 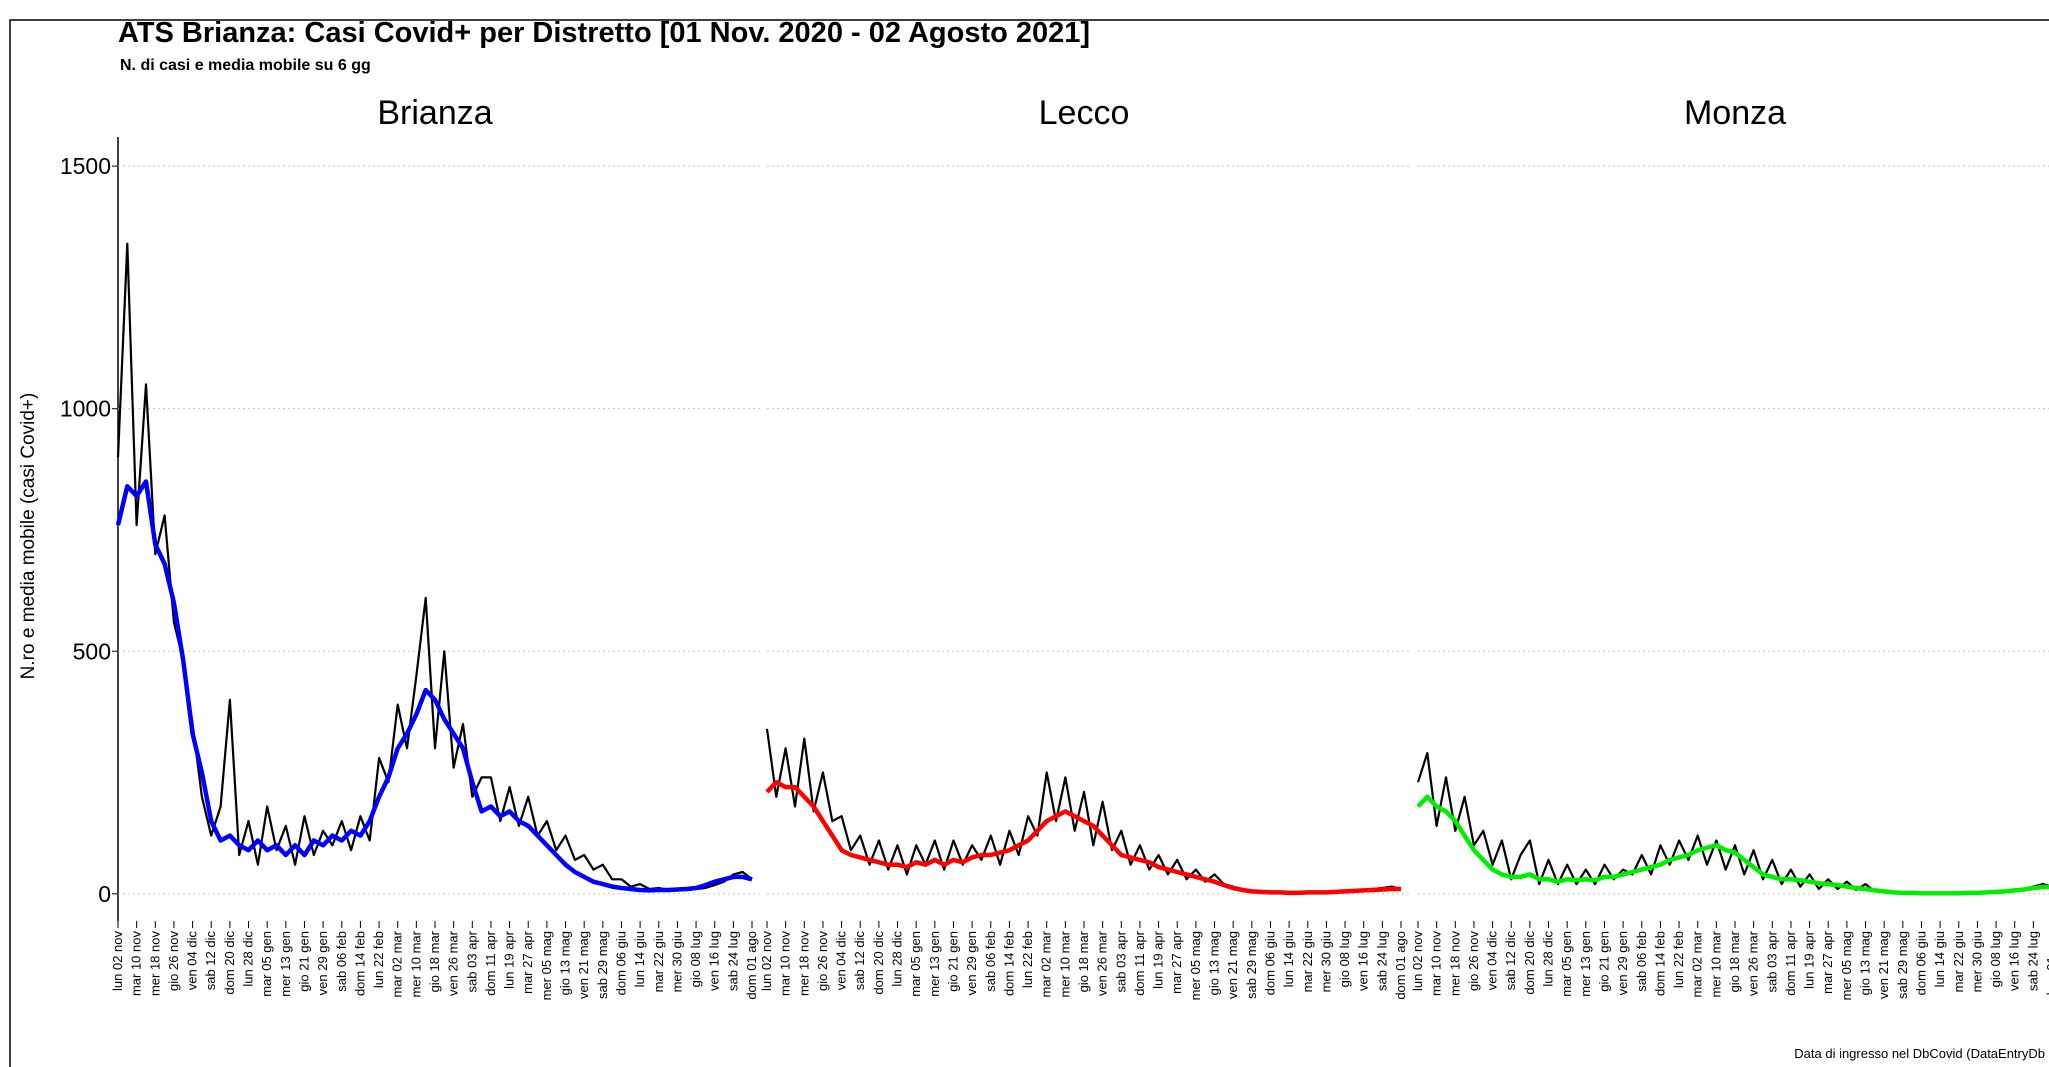 What do you see at coordinates (1084, 113) in the screenshot?
I see `panel-title: Lecco` at bounding box center [1084, 113].